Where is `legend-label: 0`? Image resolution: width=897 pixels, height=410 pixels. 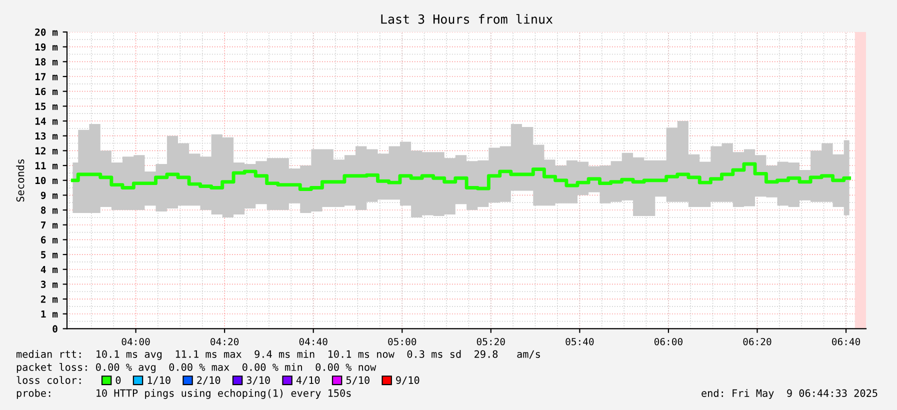 legend-label: 0 is located at coordinates (118, 380).